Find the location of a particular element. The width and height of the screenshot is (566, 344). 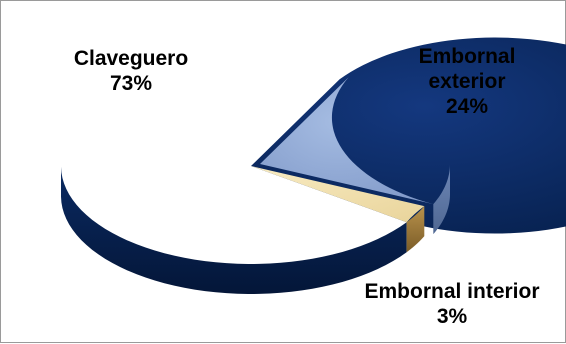

slice-category-label: exterior is located at coordinates (466, 81).